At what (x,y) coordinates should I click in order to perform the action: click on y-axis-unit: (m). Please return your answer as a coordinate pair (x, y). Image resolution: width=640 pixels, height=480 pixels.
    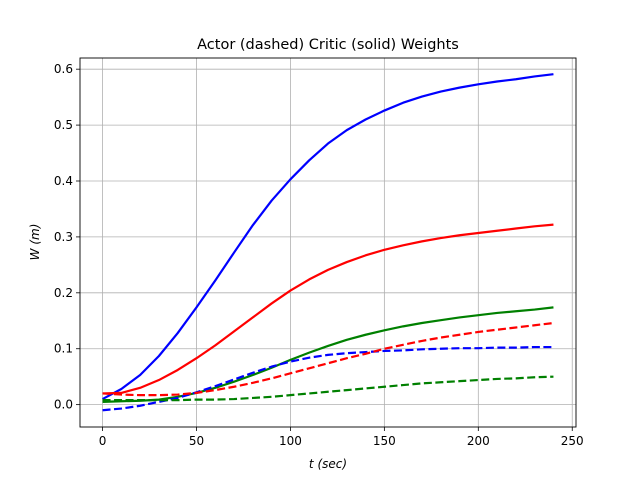
    Looking at the image, I should click on (35, 234).